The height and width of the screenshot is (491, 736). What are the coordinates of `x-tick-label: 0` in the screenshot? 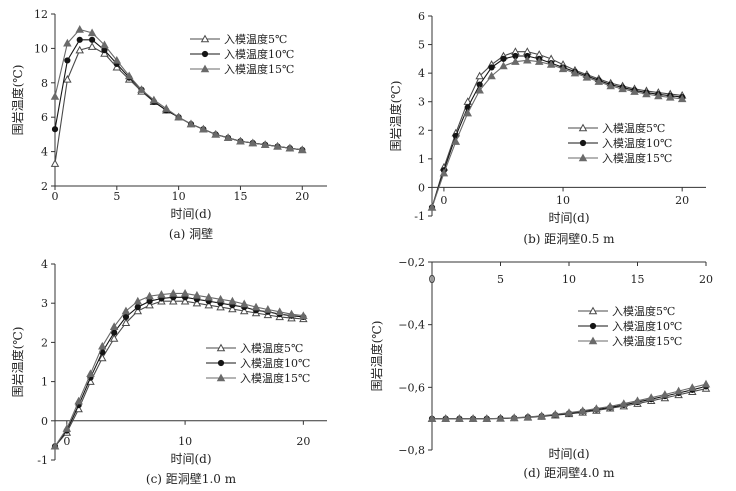 It's located at (55, 196).